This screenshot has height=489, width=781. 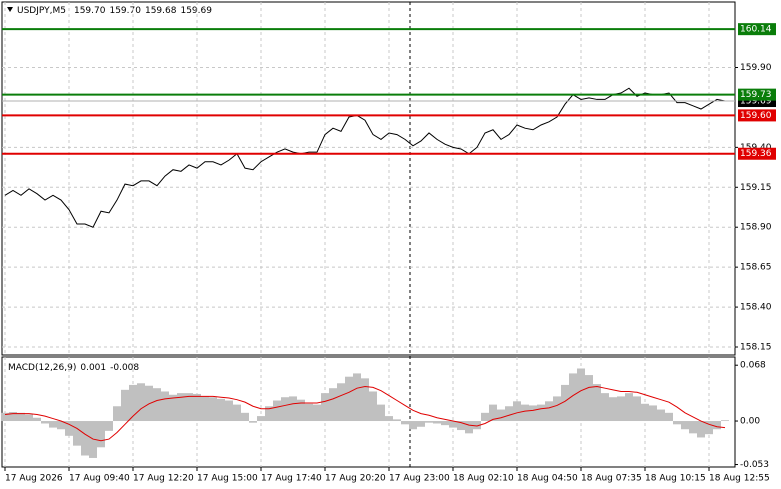 I want to click on x-tick-label: 18 Aug 04:50, so click(x=547, y=479).